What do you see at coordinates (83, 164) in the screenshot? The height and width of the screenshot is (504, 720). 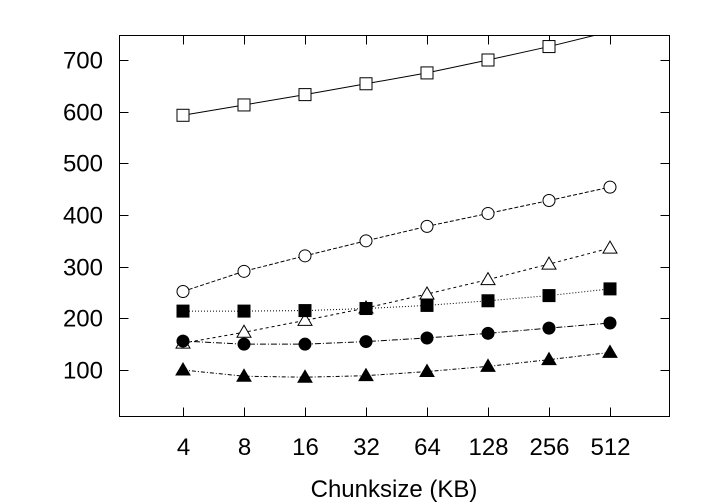 I see `y-tick-label-500: 500` at bounding box center [83, 164].